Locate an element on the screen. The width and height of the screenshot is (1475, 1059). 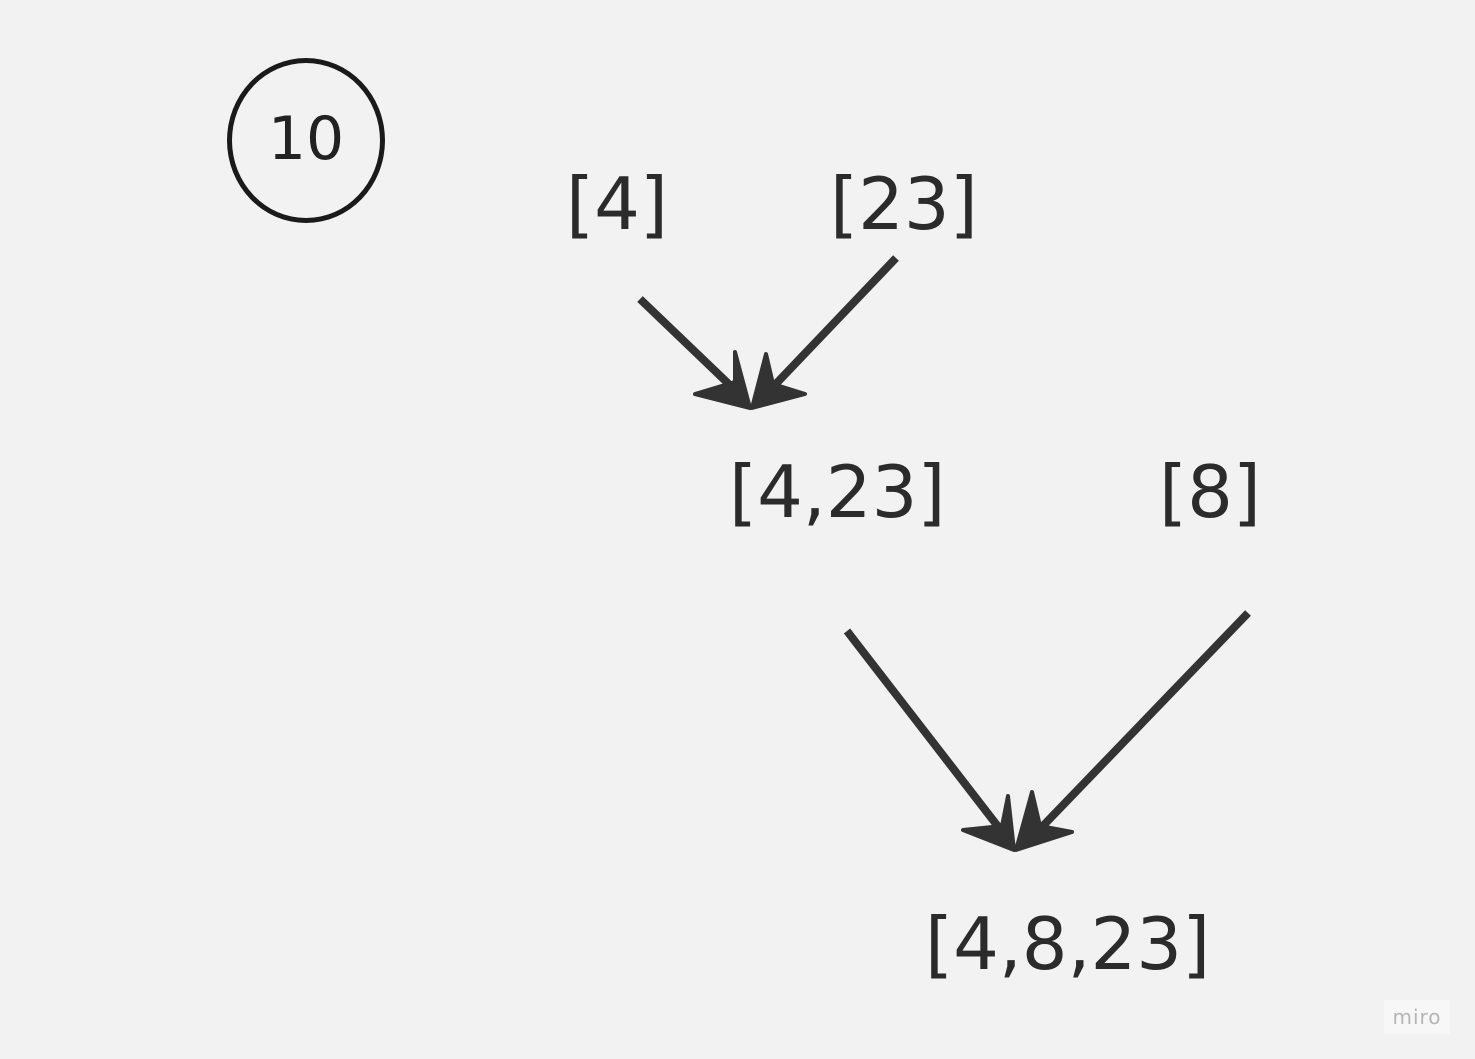
step-number: 10 is located at coordinates (306, 138).